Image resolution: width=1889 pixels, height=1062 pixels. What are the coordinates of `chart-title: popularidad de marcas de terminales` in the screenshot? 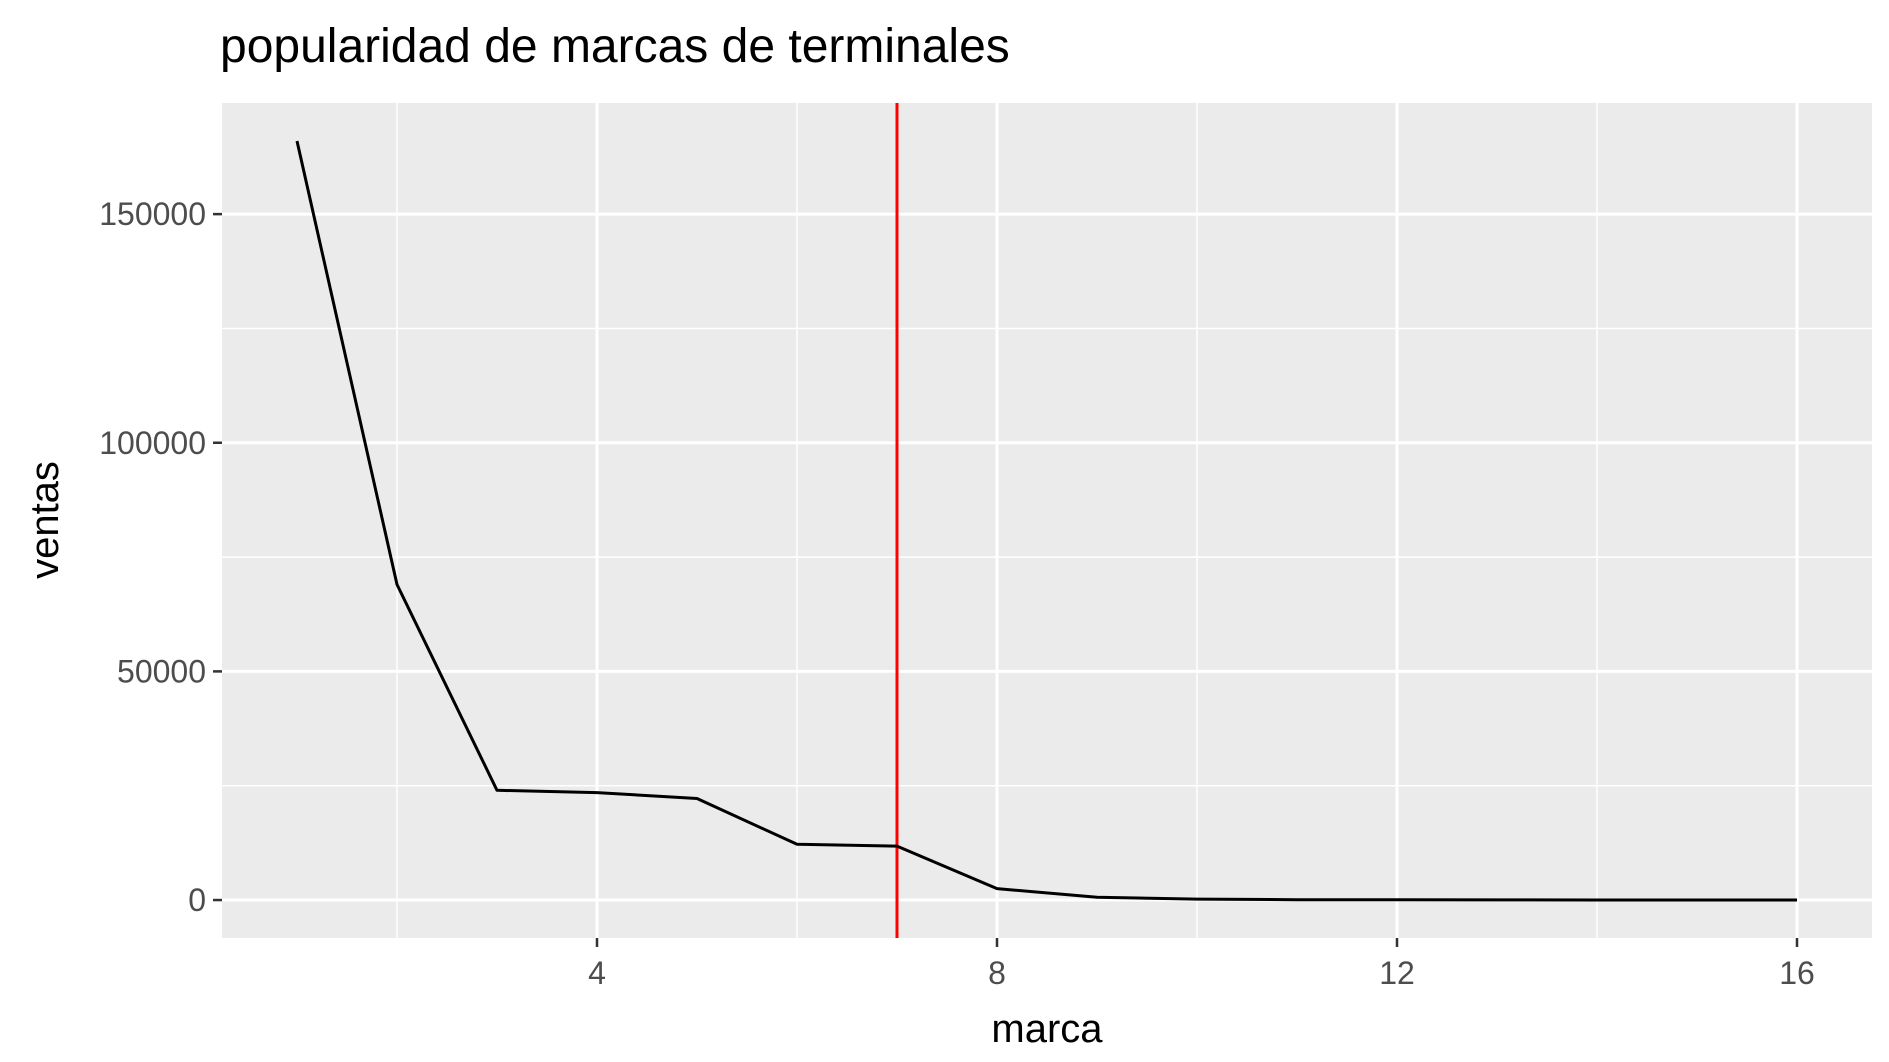 It's located at (615, 46).